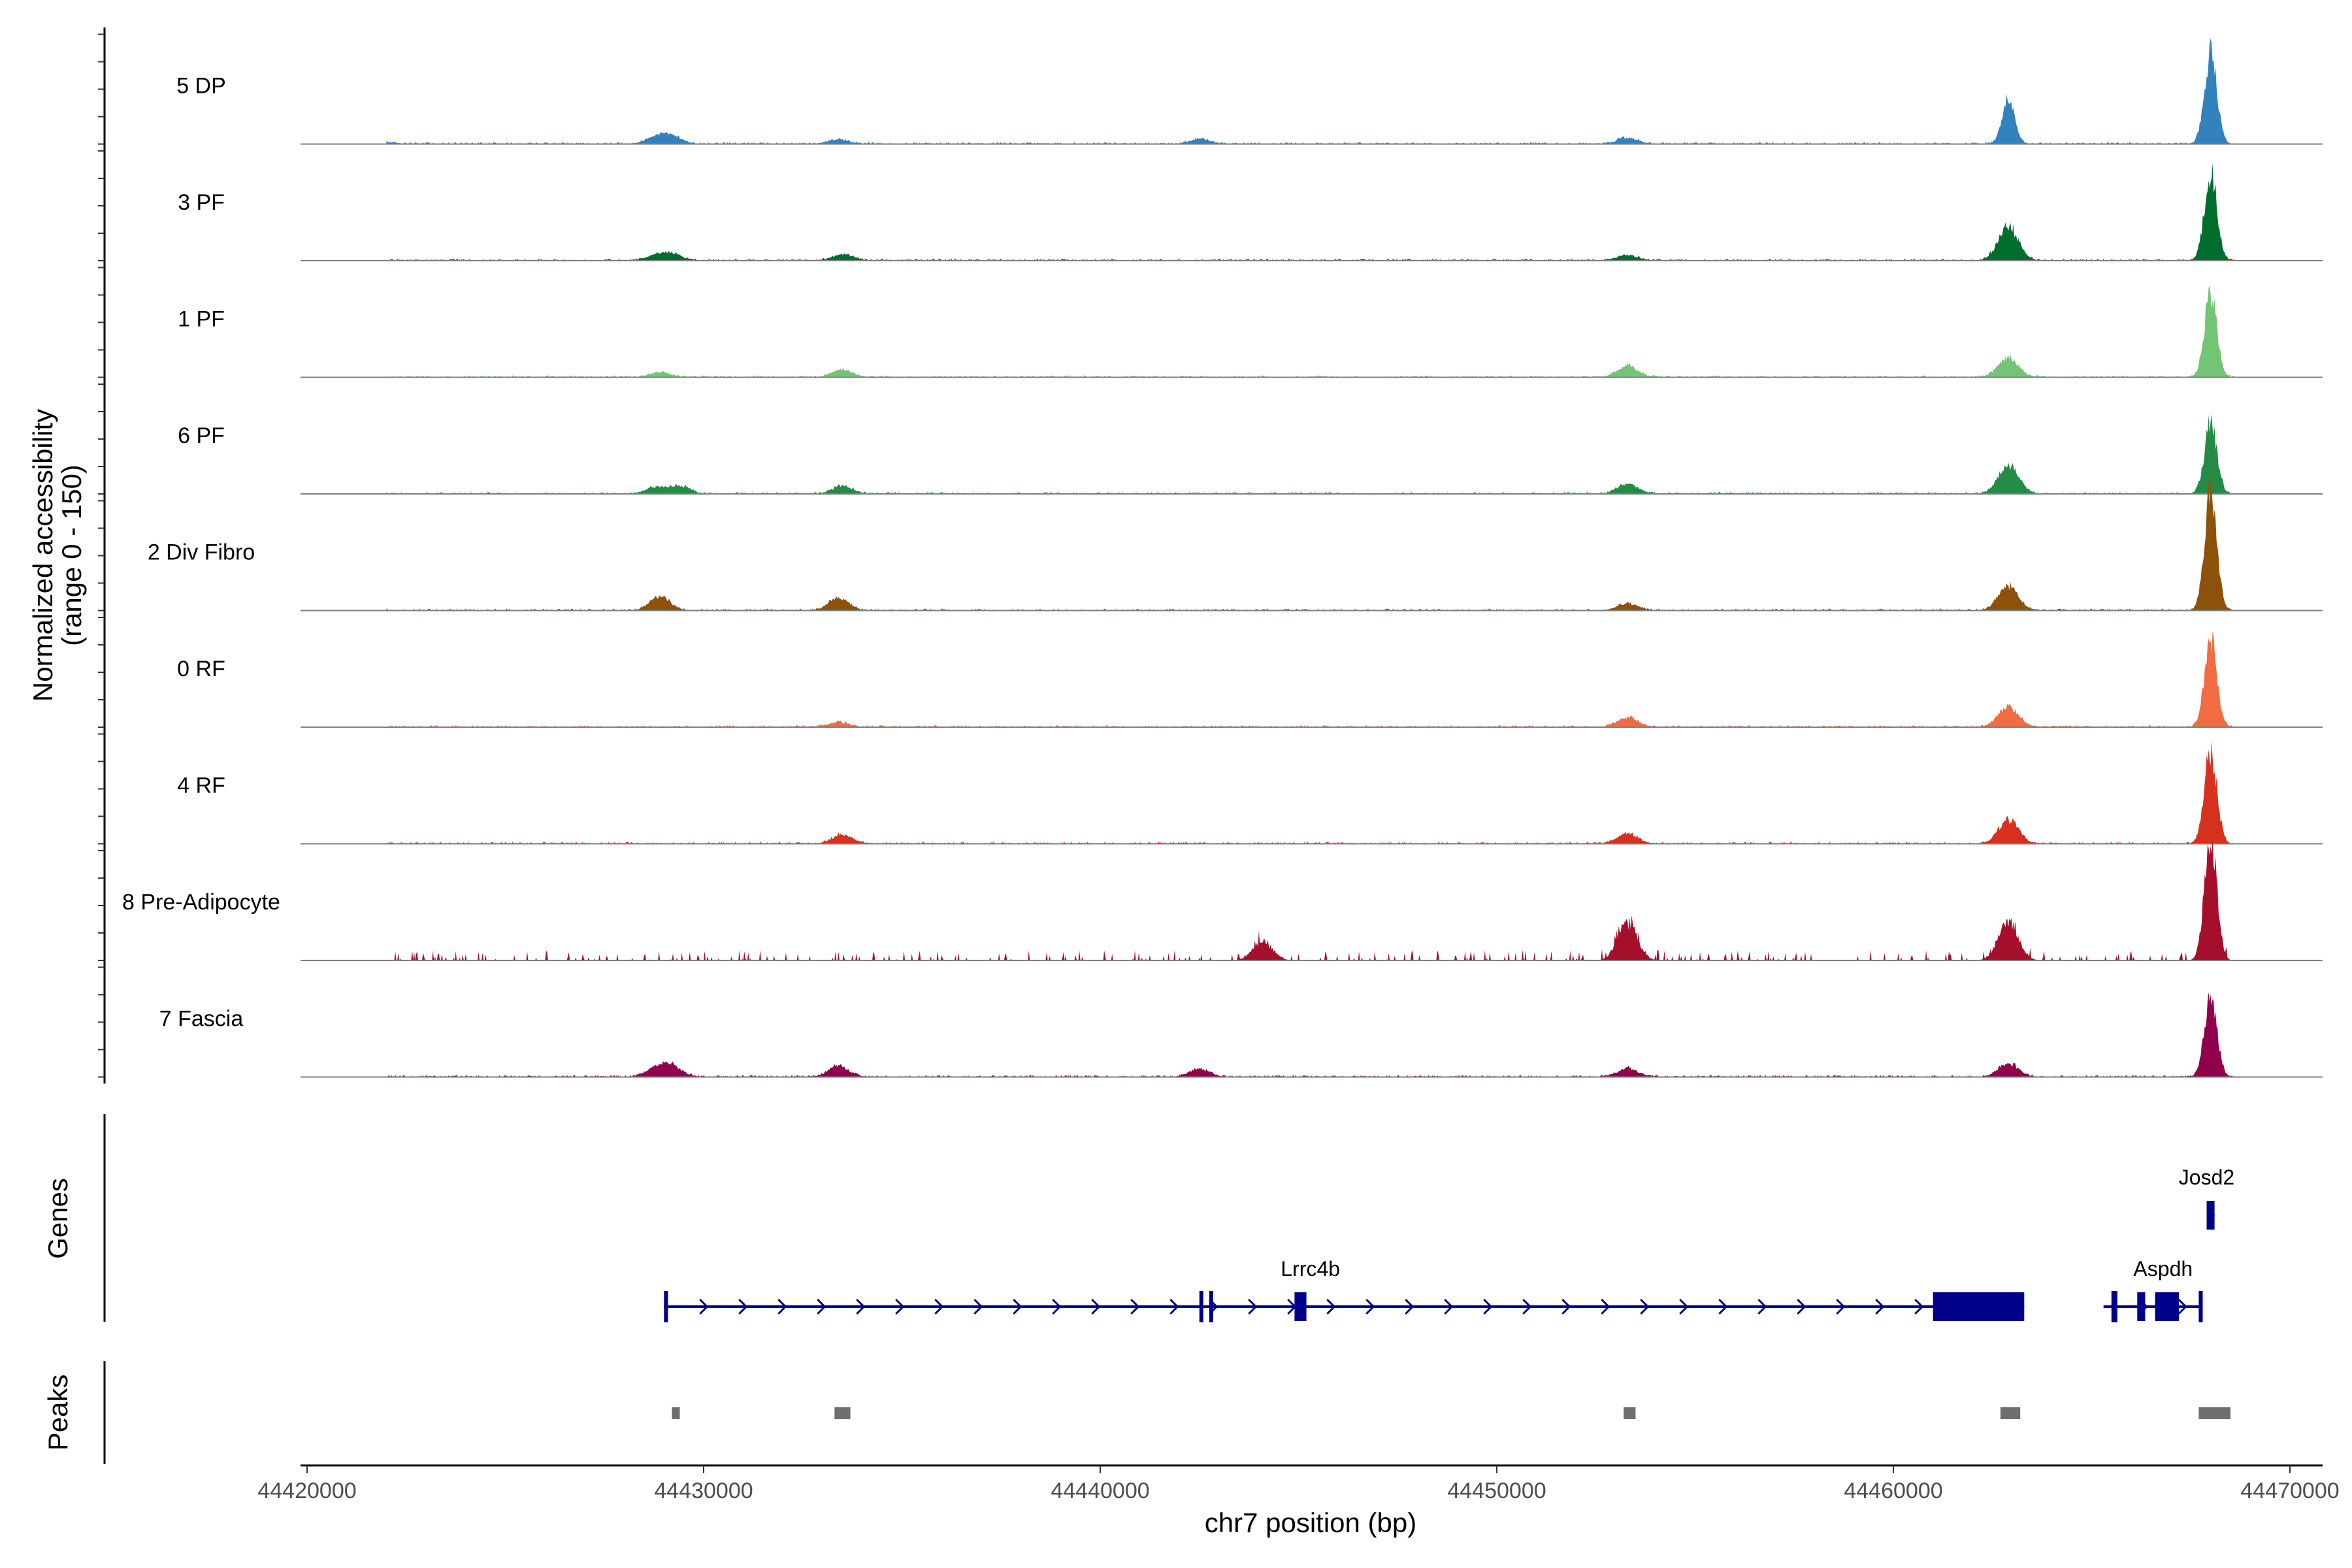  I want to click on track-label: 2 Div Fibro, so click(201, 552).